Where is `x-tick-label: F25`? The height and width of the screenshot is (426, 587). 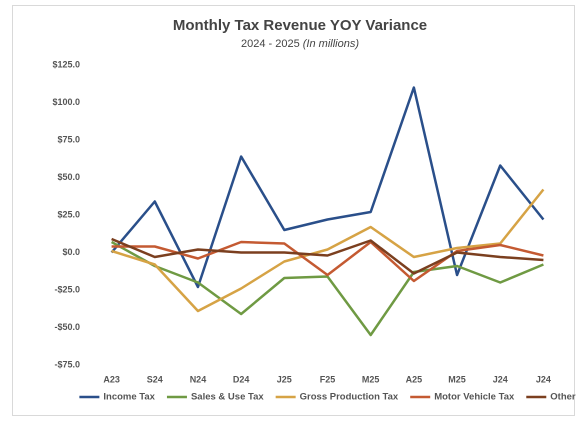
x-tick-label: F25 is located at coordinates (328, 379).